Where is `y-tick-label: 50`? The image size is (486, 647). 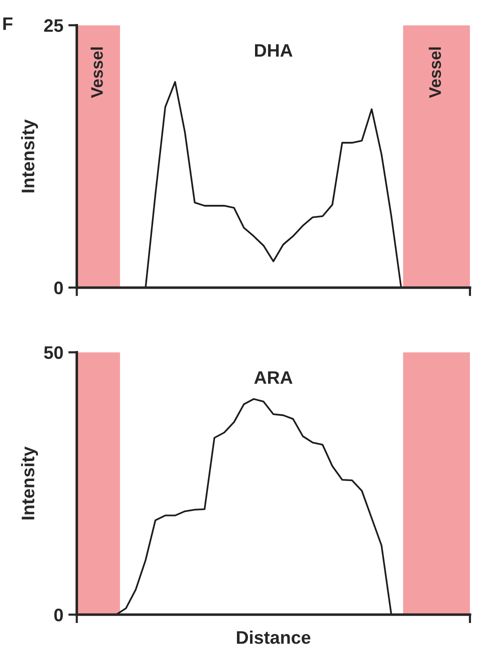 y-tick-label: 50 is located at coordinates (53, 353).